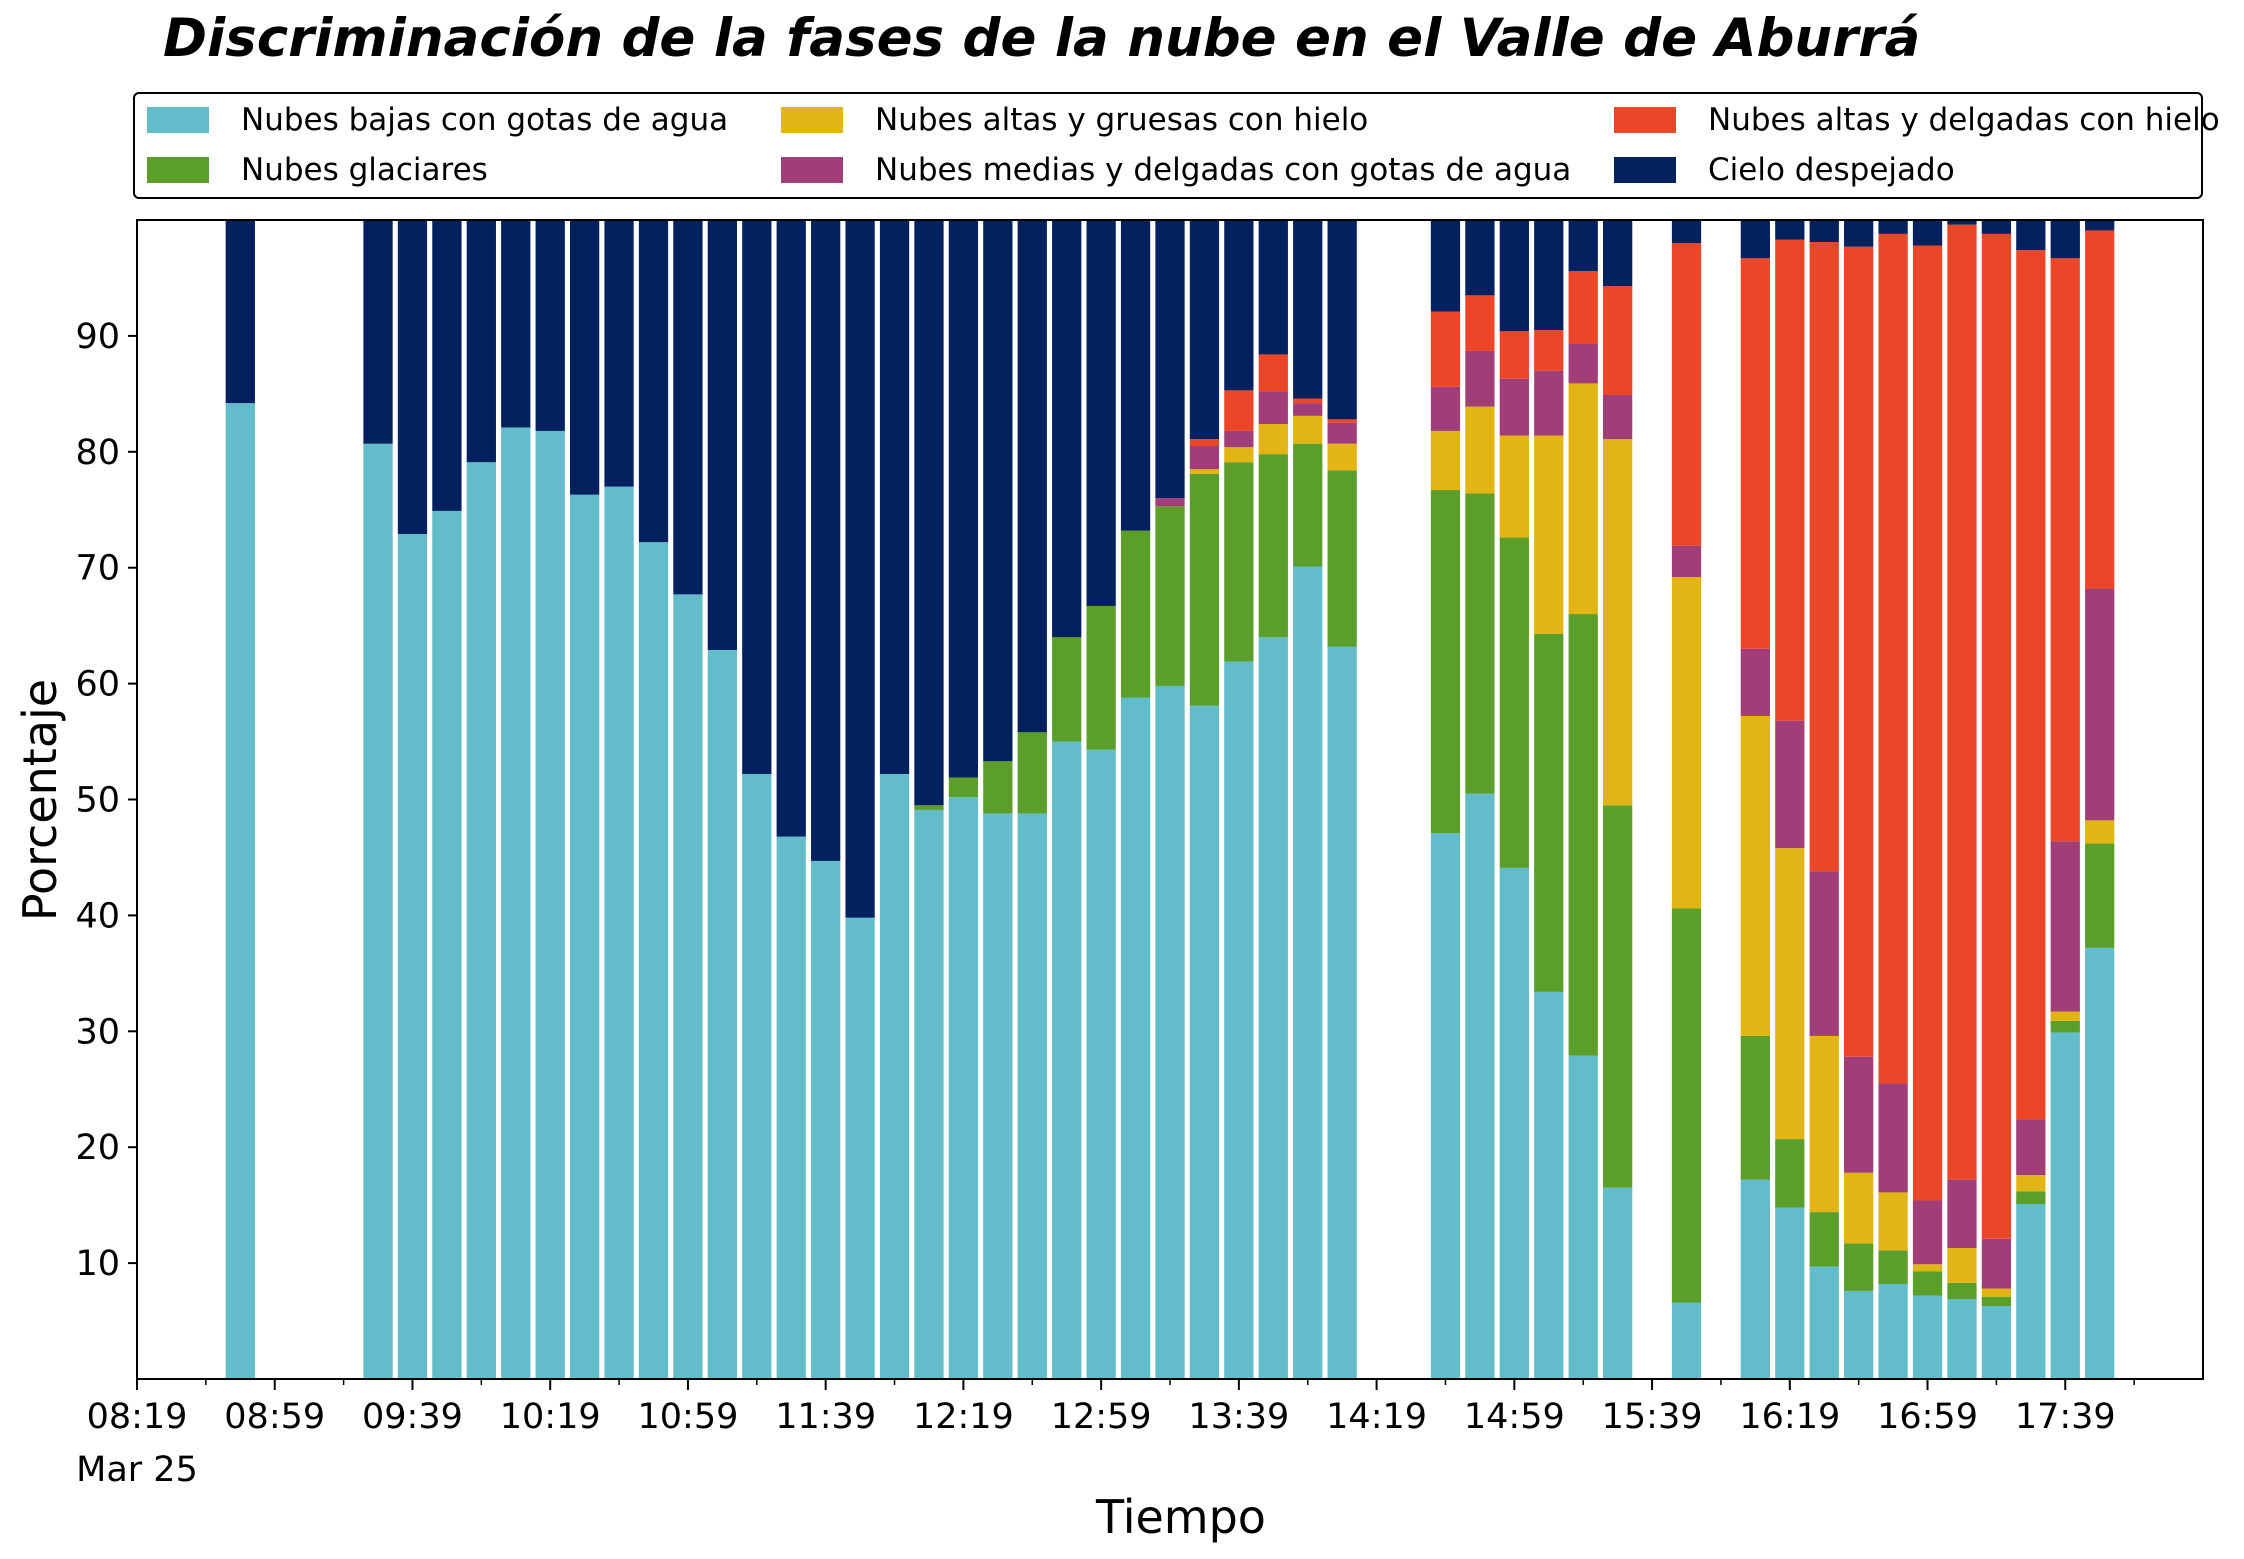 This screenshot has width=2244, height=1559. I want to click on y-tick-label: 70, so click(97, 569).